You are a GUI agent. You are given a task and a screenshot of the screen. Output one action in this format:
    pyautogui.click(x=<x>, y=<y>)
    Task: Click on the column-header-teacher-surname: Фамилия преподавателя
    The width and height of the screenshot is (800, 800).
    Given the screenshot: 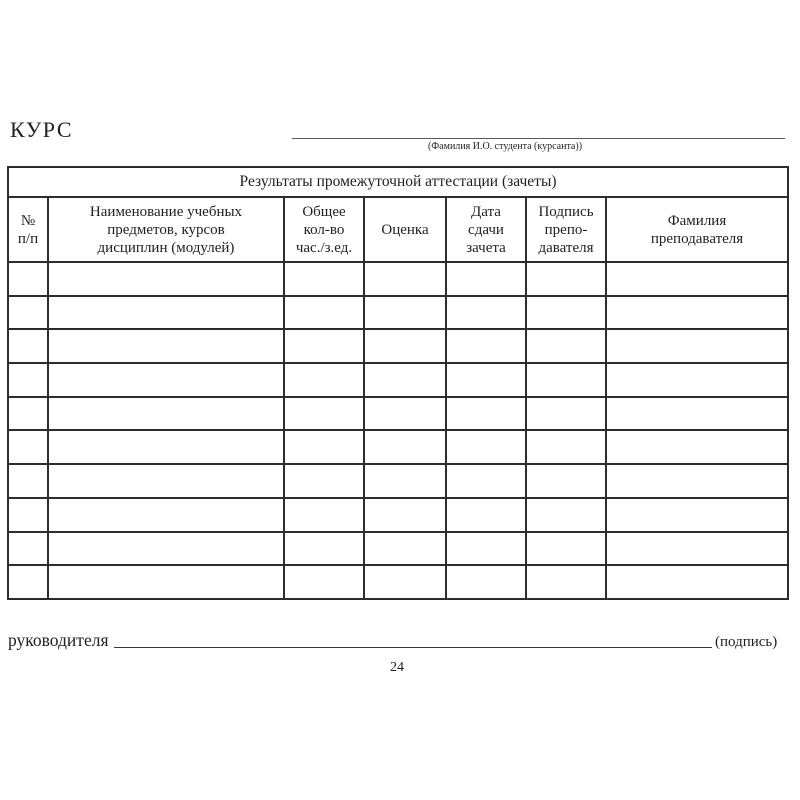 What is the action you would take?
    pyautogui.click(x=697, y=229)
    